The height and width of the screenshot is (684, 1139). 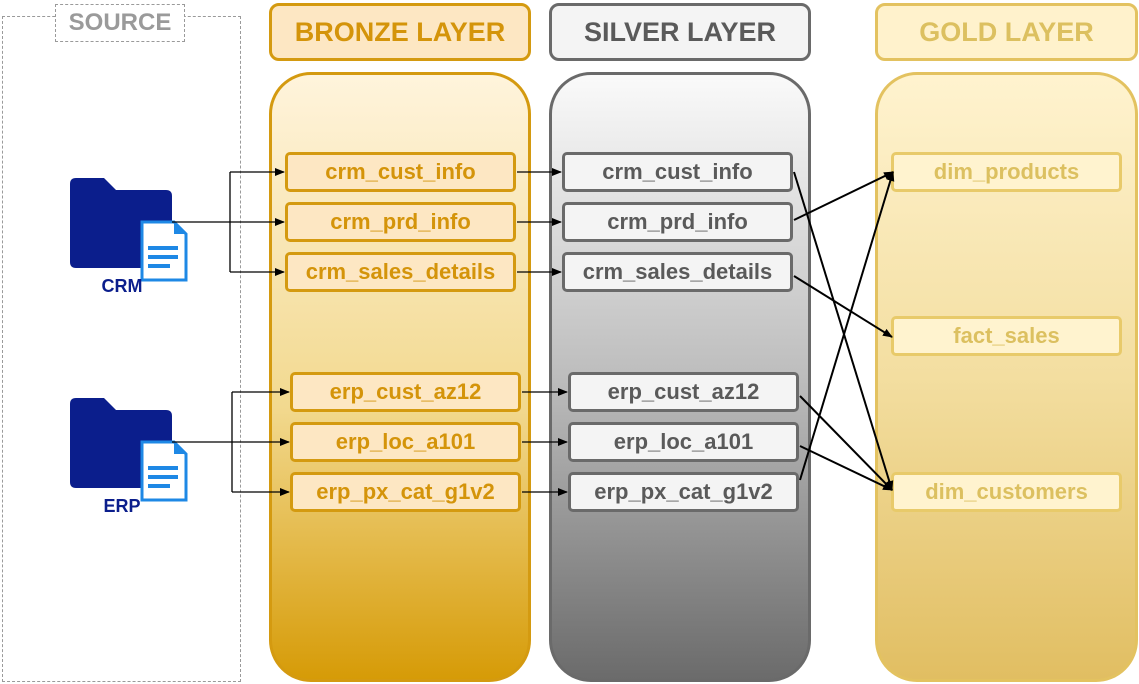 I want to click on gold-layer-title: GOLD LAYER, so click(x=1006, y=32).